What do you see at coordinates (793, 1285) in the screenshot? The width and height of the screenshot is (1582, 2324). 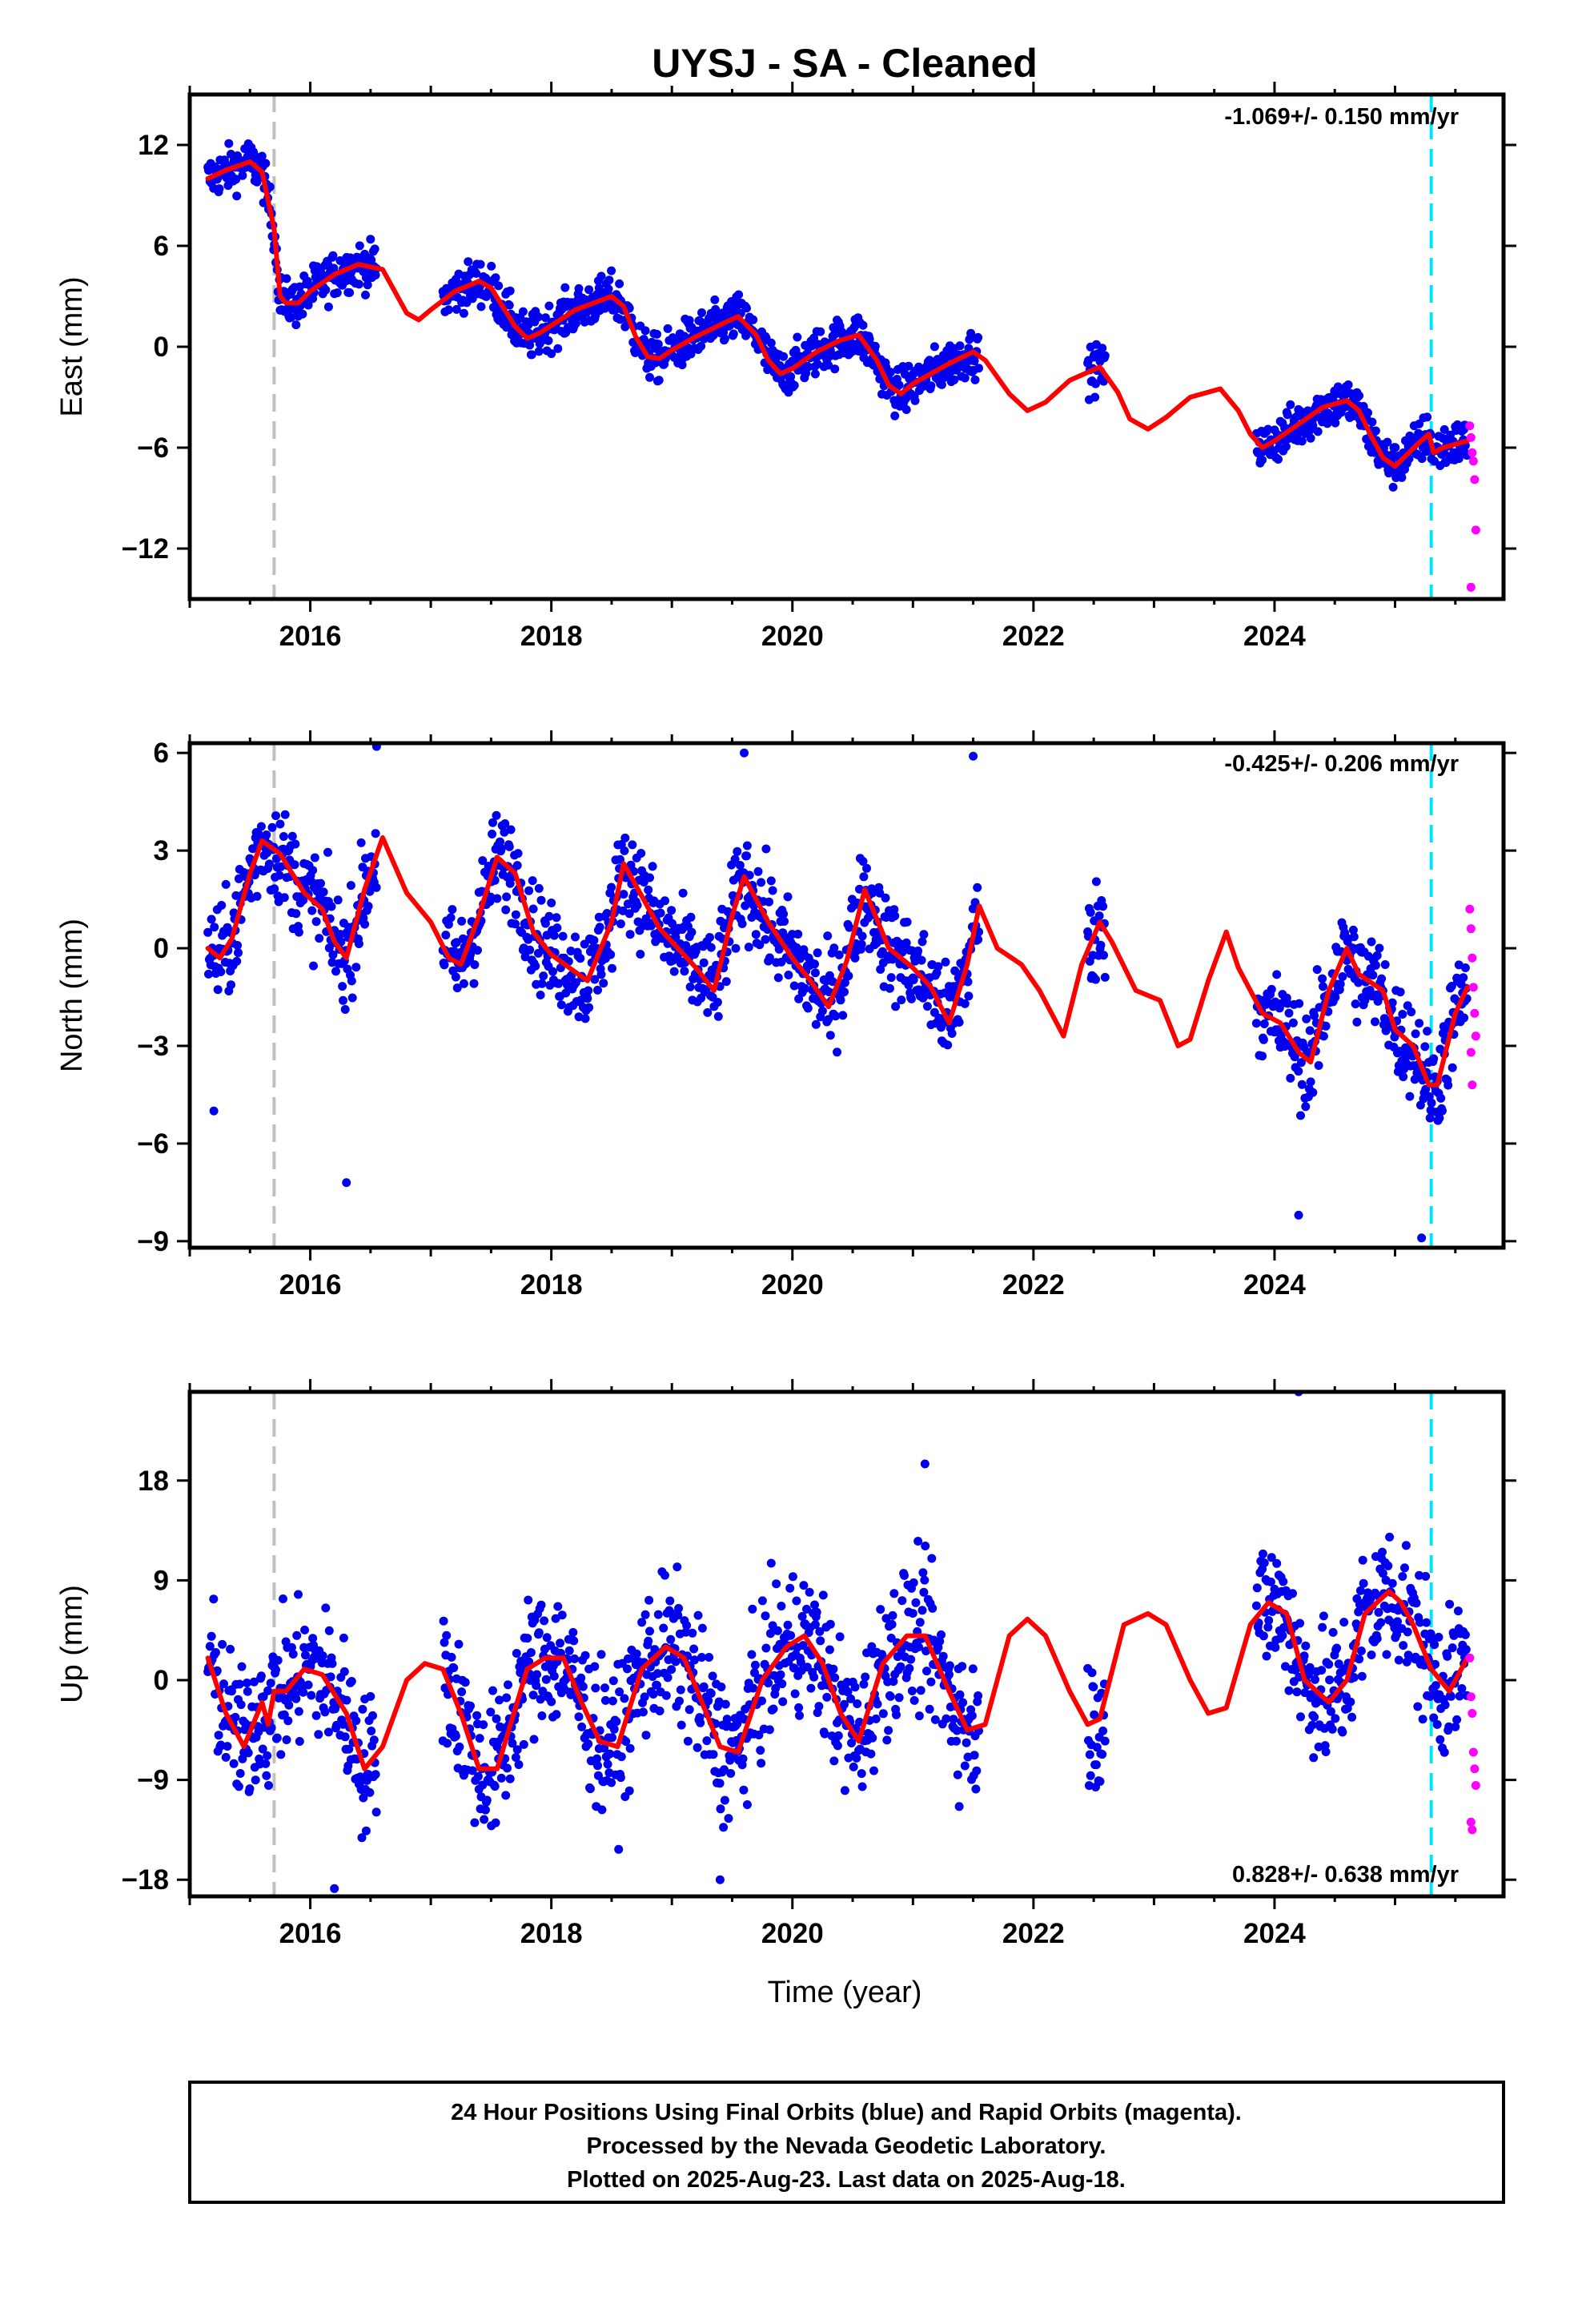 I see `x-tick-label: 2020` at bounding box center [793, 1285].